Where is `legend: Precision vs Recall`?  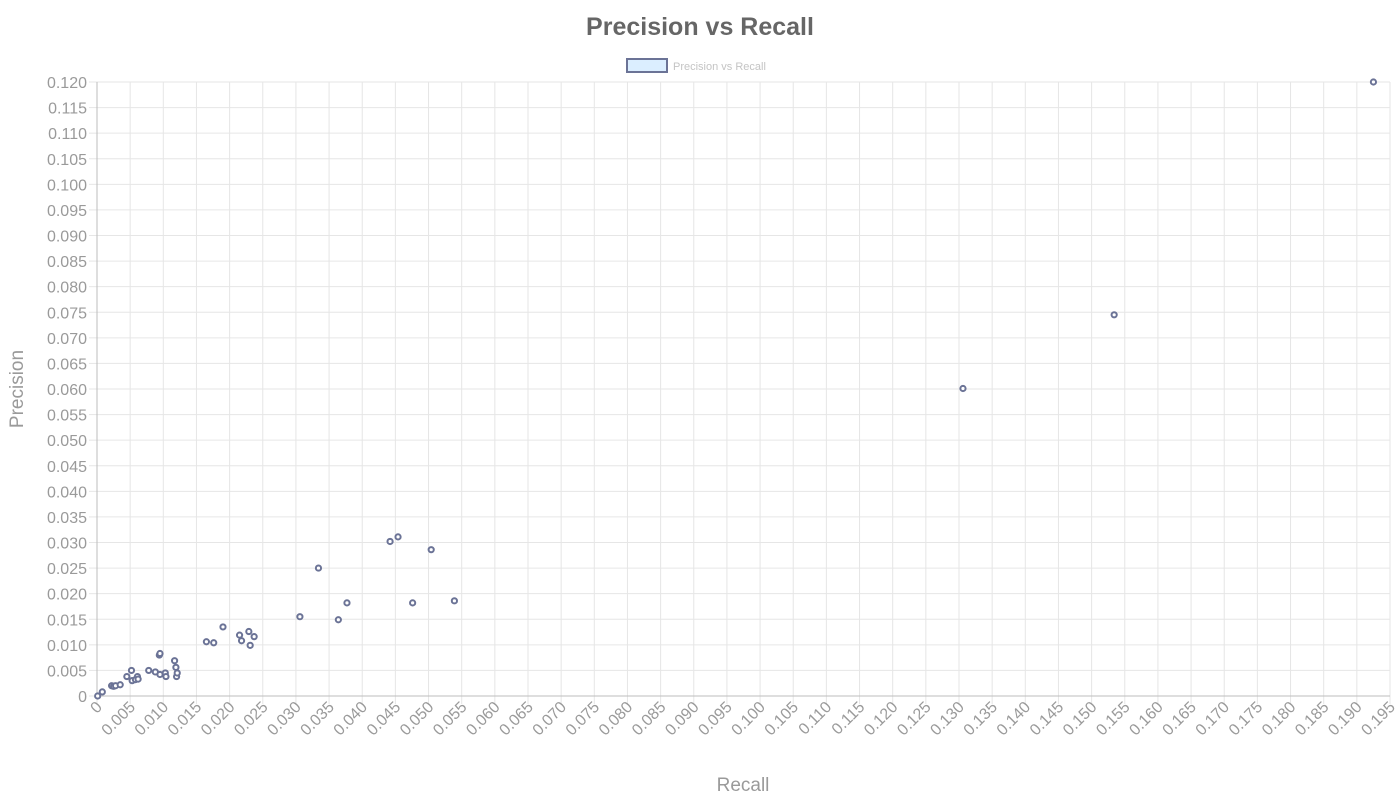 legend: Precision vs Recall is located at coordinates (696, 65).